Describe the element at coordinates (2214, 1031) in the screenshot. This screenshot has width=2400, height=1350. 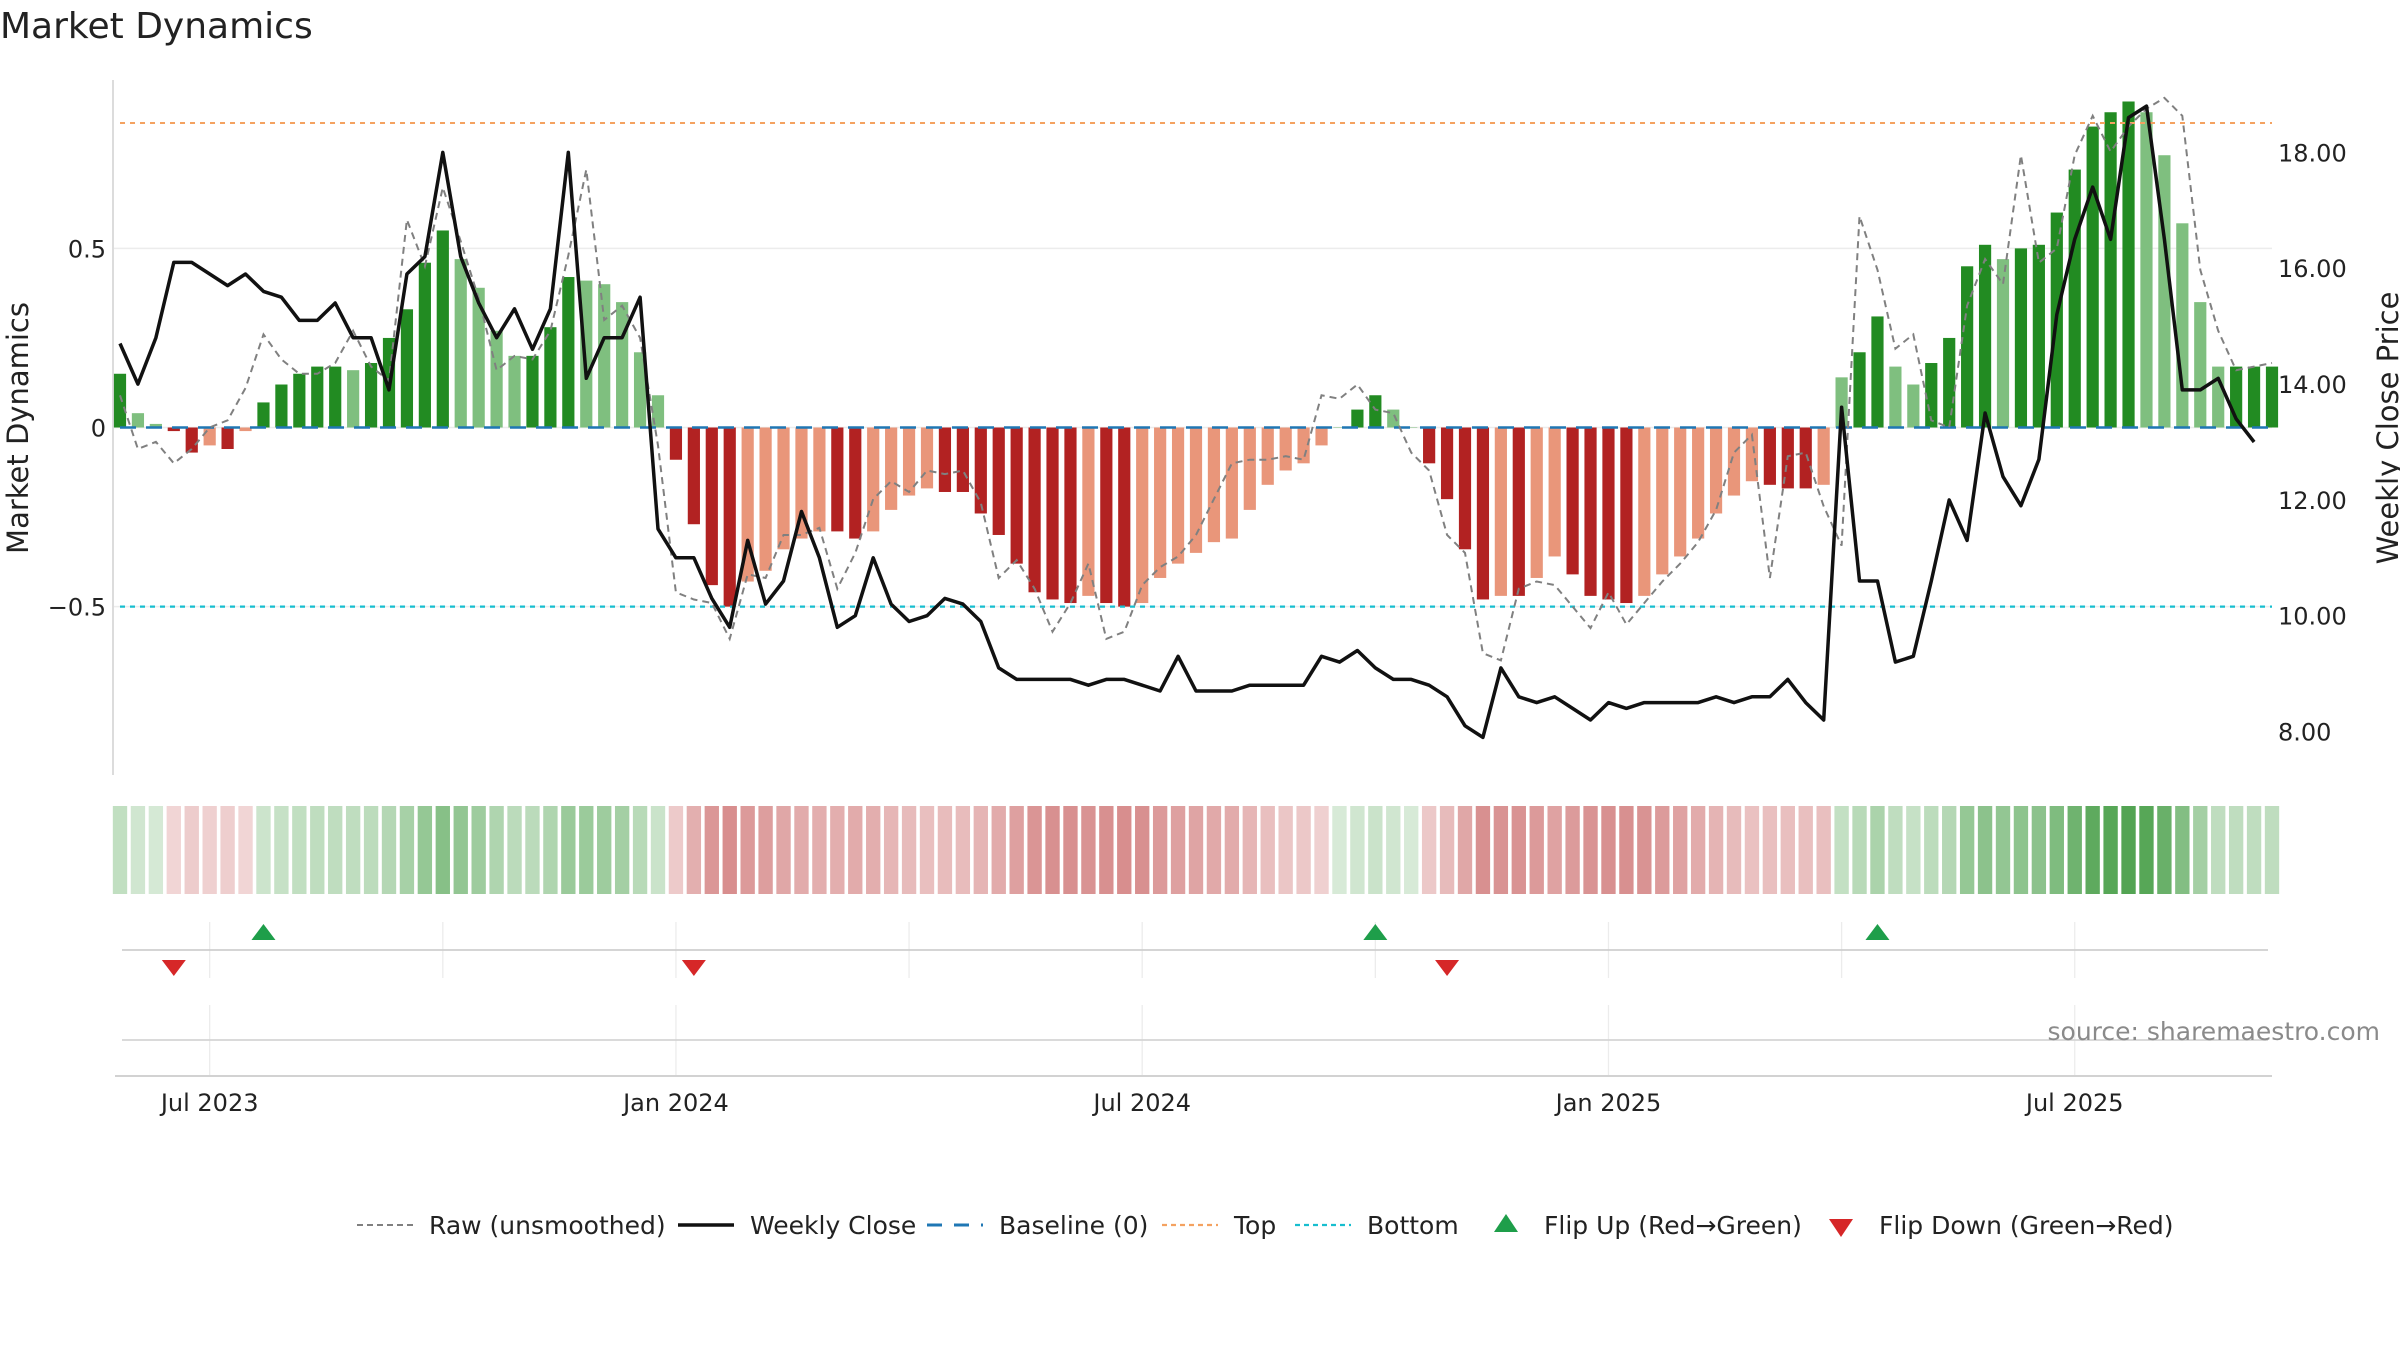
I see `source-label: source: sharemaestro.com` at that location.